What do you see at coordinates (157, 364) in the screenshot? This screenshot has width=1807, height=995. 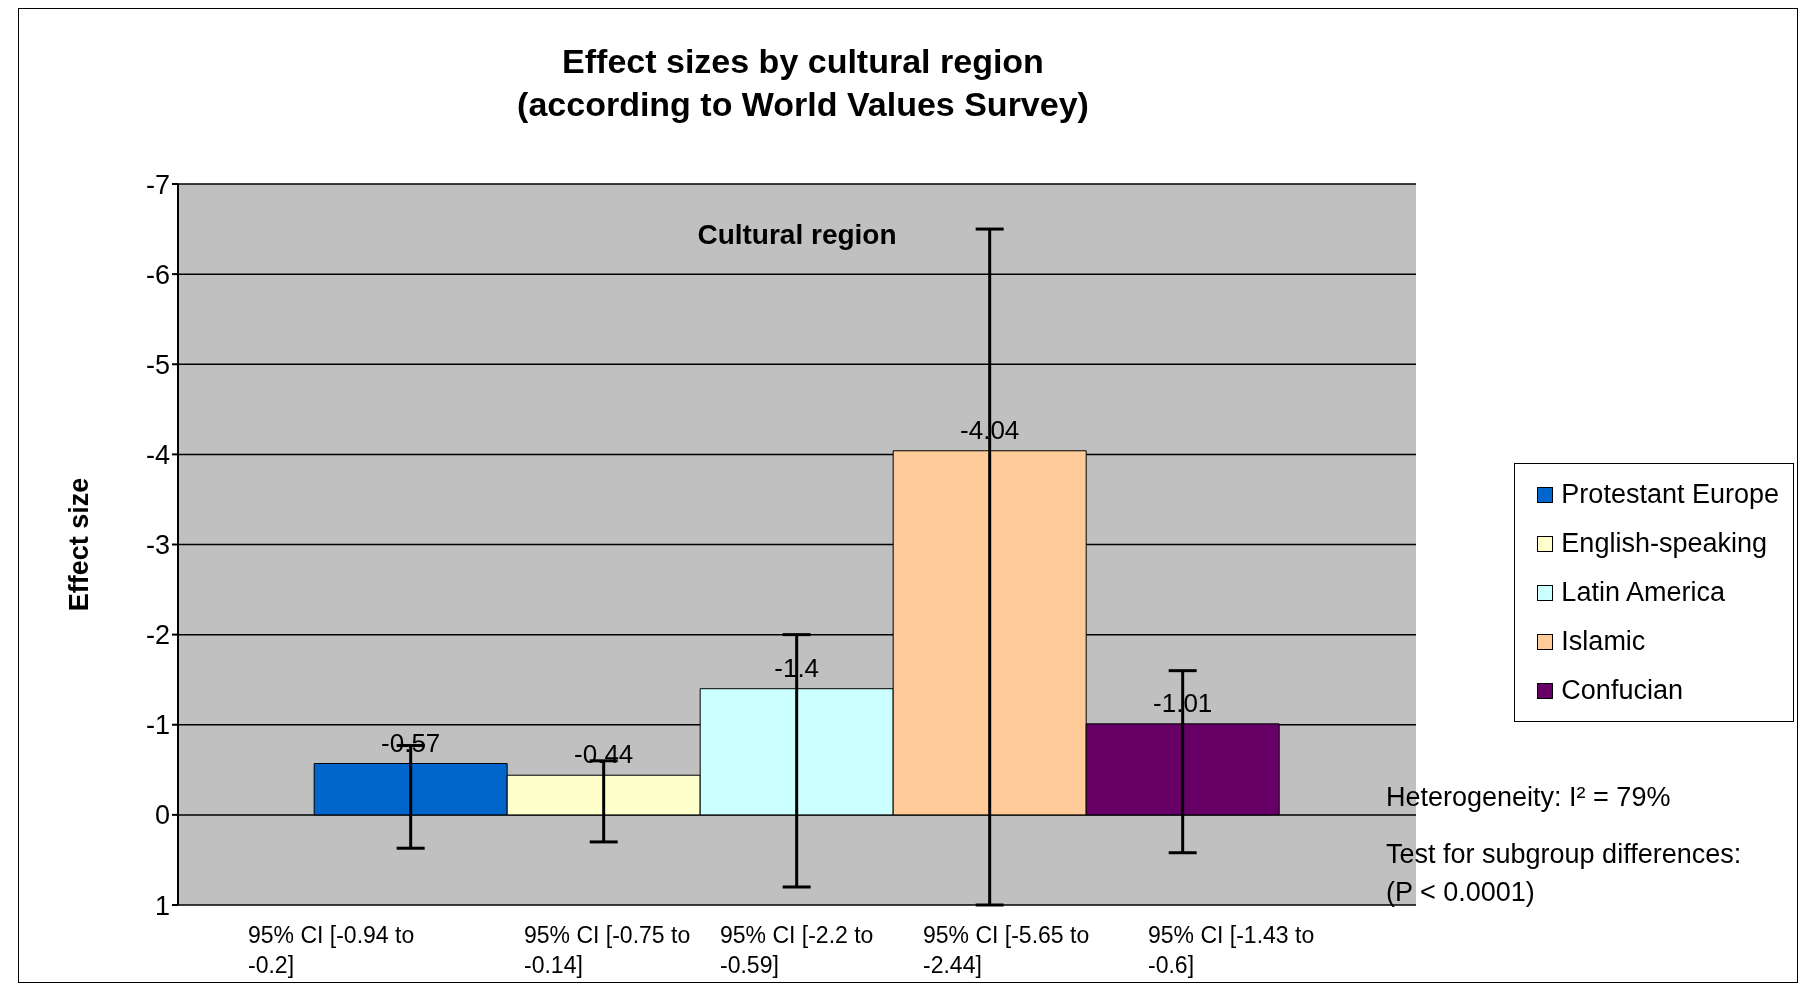 I see `y-tick-label: -5` at bounding box center [157, 364].